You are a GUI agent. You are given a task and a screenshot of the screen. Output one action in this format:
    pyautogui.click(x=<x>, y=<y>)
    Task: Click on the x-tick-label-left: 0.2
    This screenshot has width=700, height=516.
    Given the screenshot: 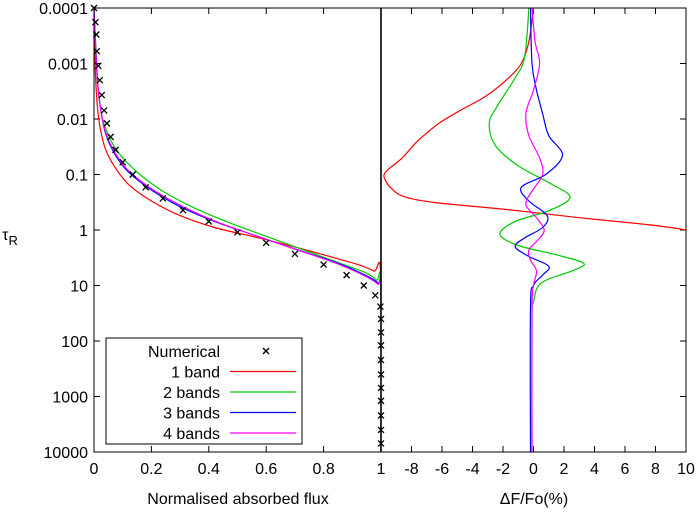 What is the action you would take?
    pyautogui.click(x=151, y=469)
    